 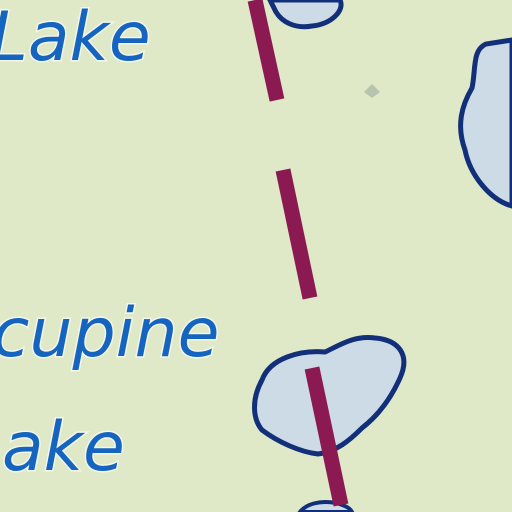 I want to click on lake-top-small, so click(x=305, y=15).